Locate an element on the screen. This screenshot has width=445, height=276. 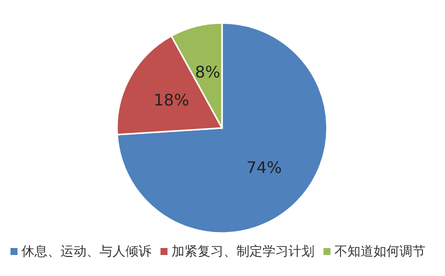
data-label: 8% is located at coordinates (207, 72).